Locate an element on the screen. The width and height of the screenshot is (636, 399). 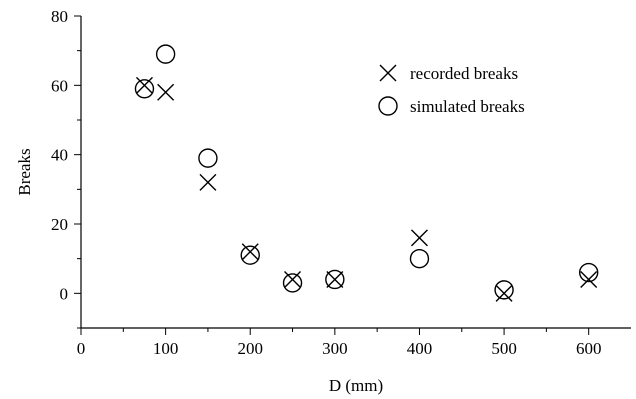
legend-label-simulated-breaks: simulated breaks is located at coordinates (467, 106).